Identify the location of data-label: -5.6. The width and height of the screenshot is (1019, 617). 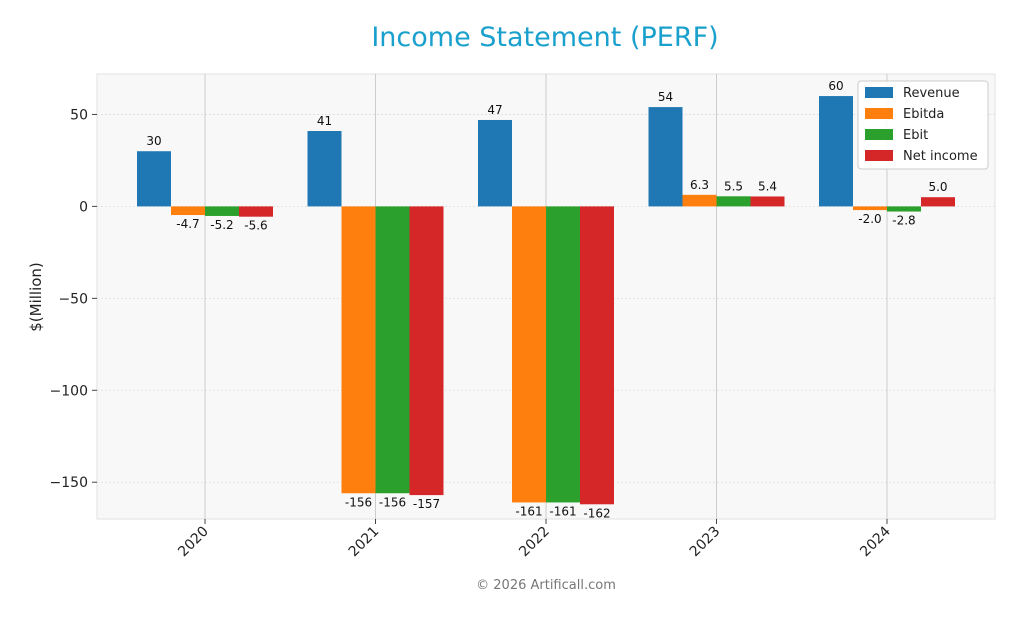
(255, 226).